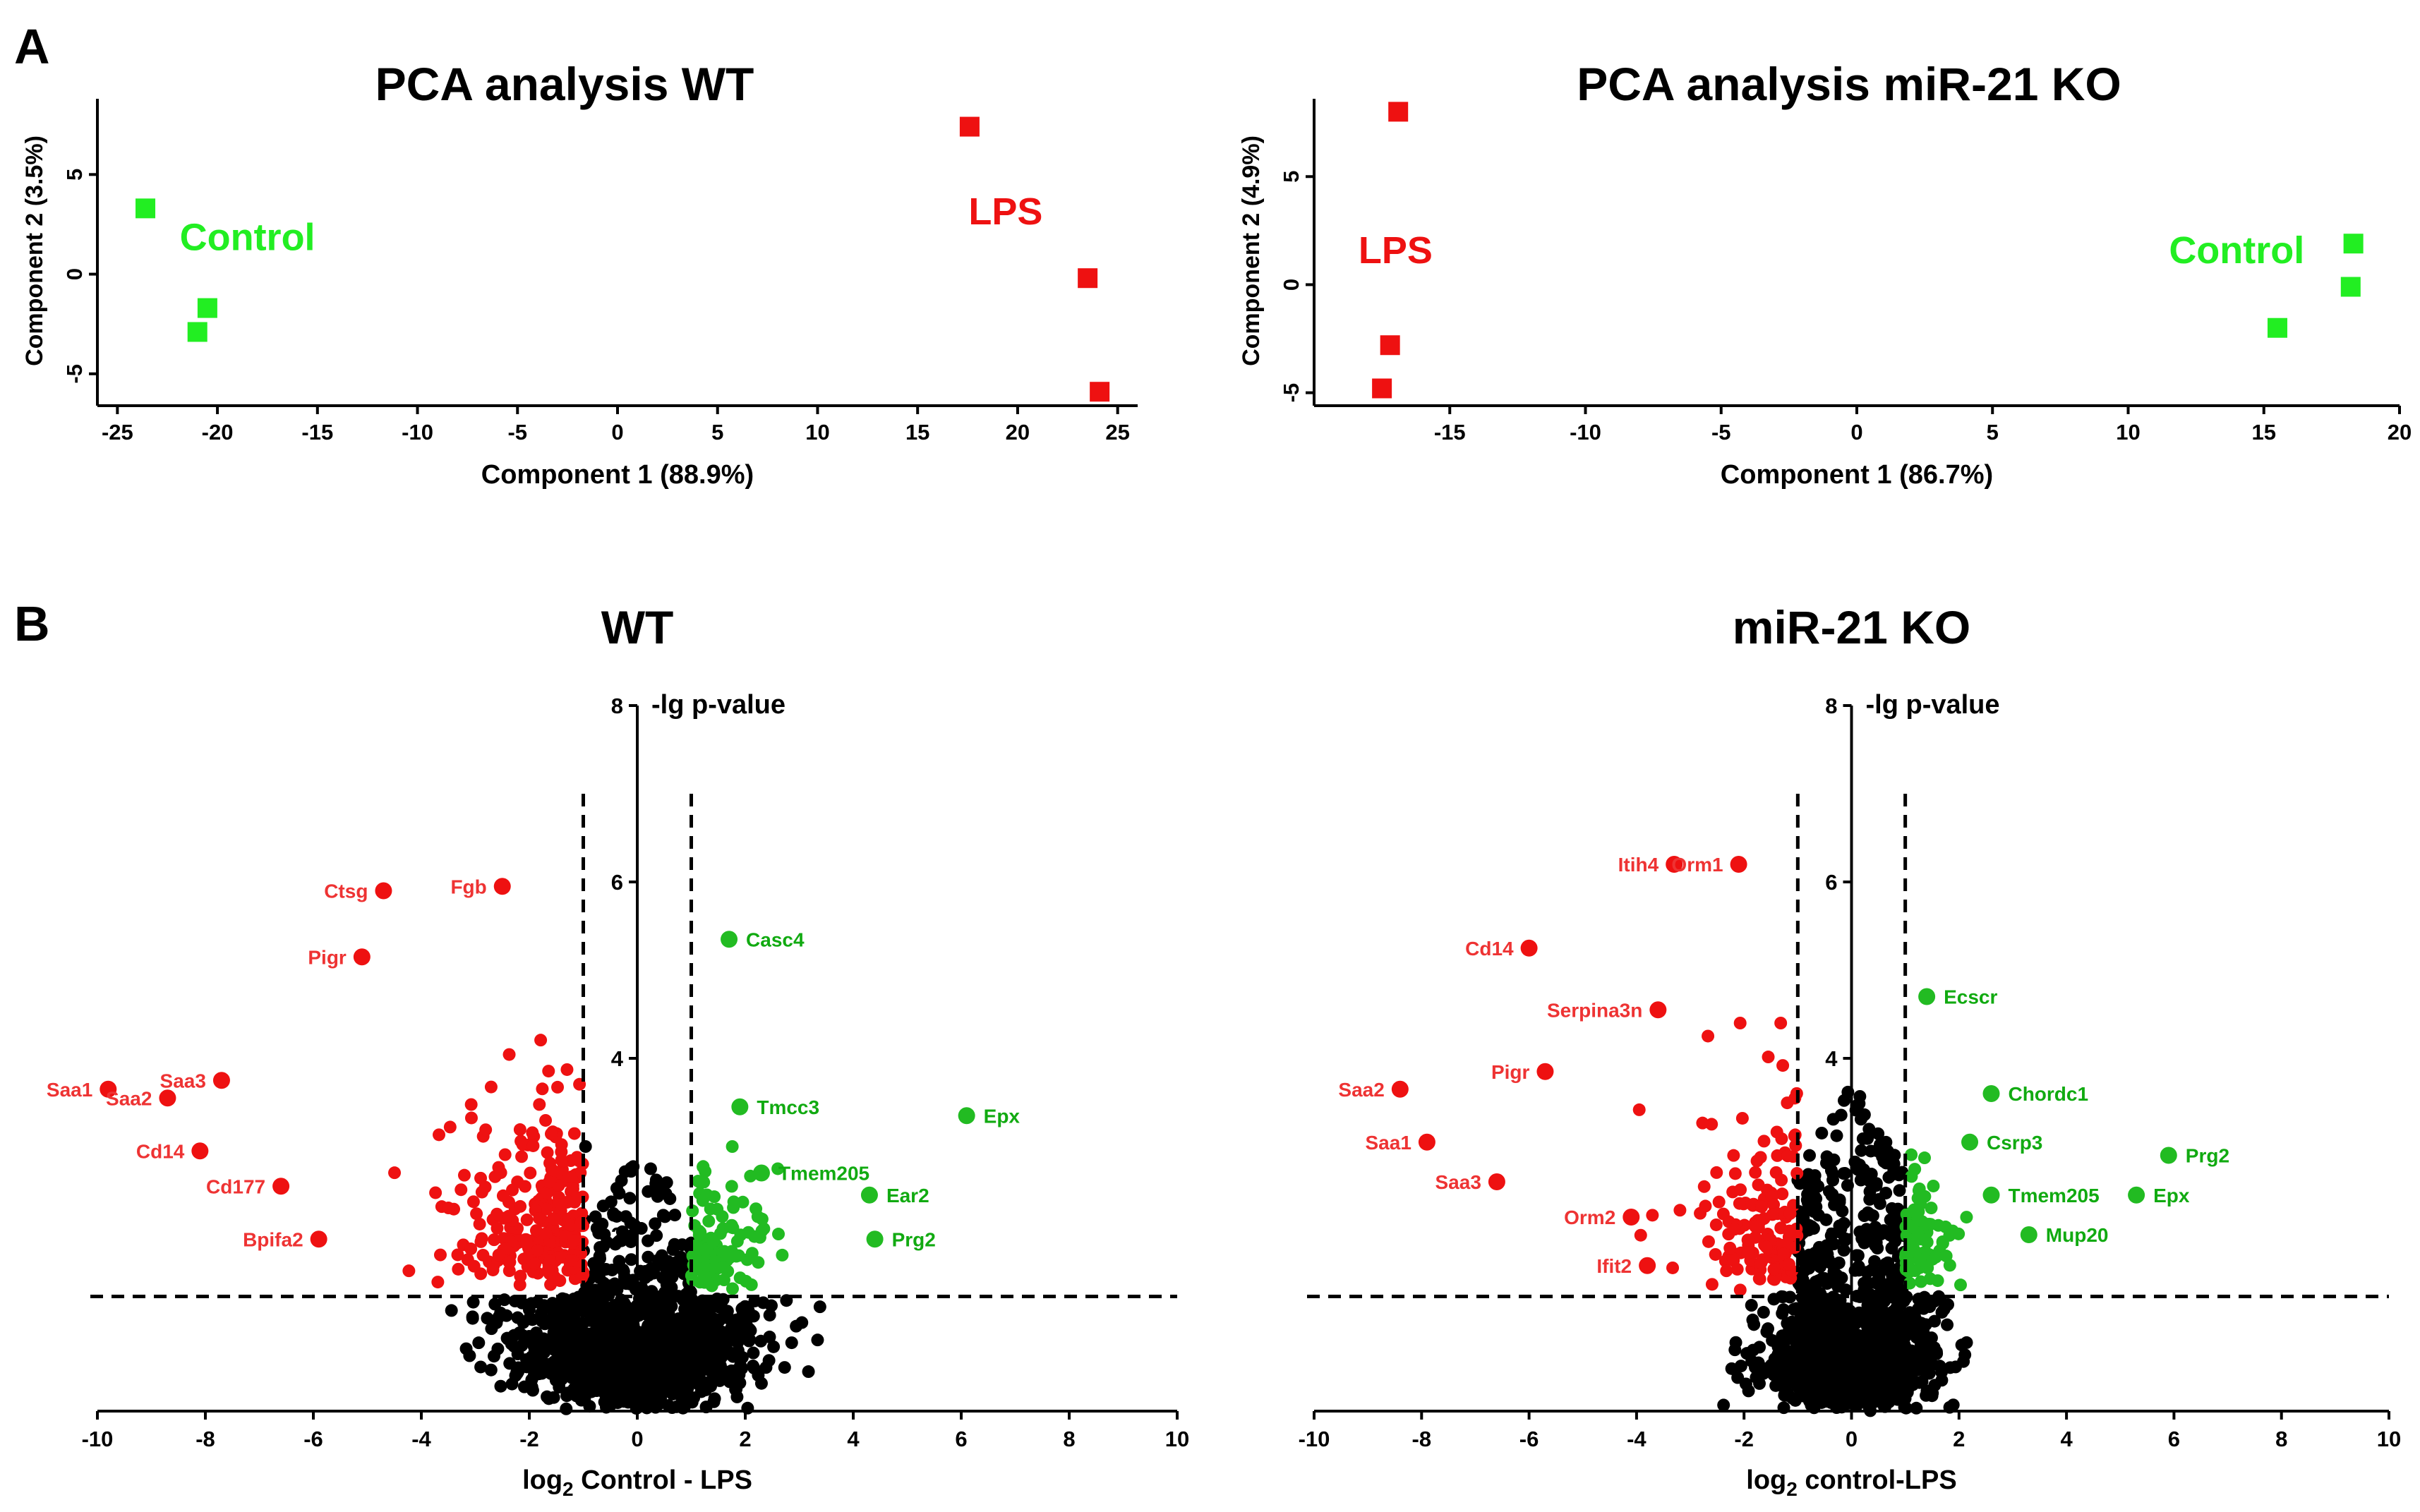  Describe the element at coordinates (2066, 1439) in the screenshot. I see `volcano-ko-x-tick-label: 4` at that location.